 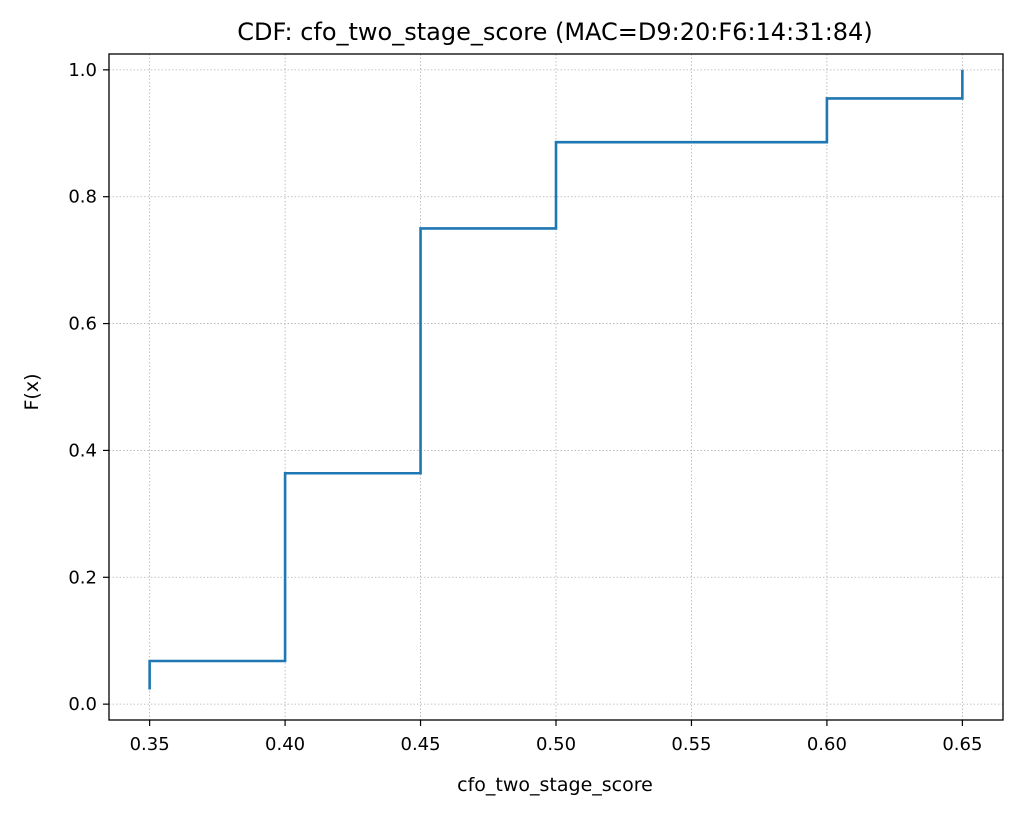 What do you see at coordinates (82, 450) in the screenshot?
I see `y-tick-label: 0.4` at bounding box center [82, 450].